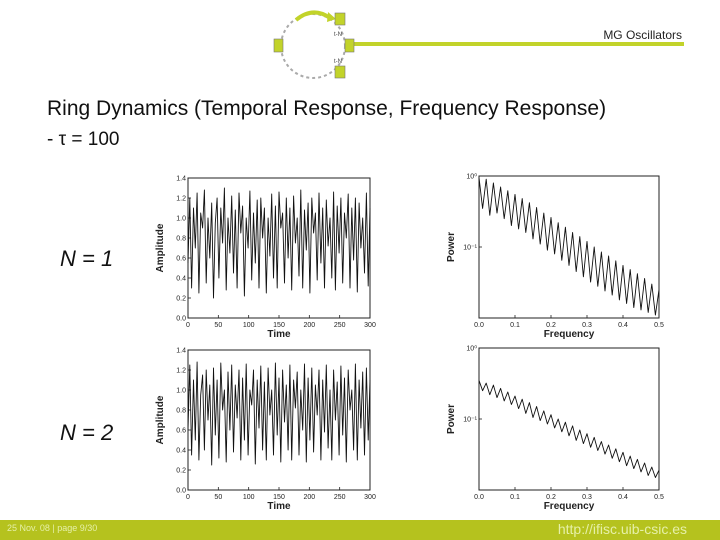 Image resolution: width=720 pixels, height=540 pixels. What do you see at coordinates (349, 45) in the screenshot?
I see `node-right-icon` at bounding box center [349, 45].